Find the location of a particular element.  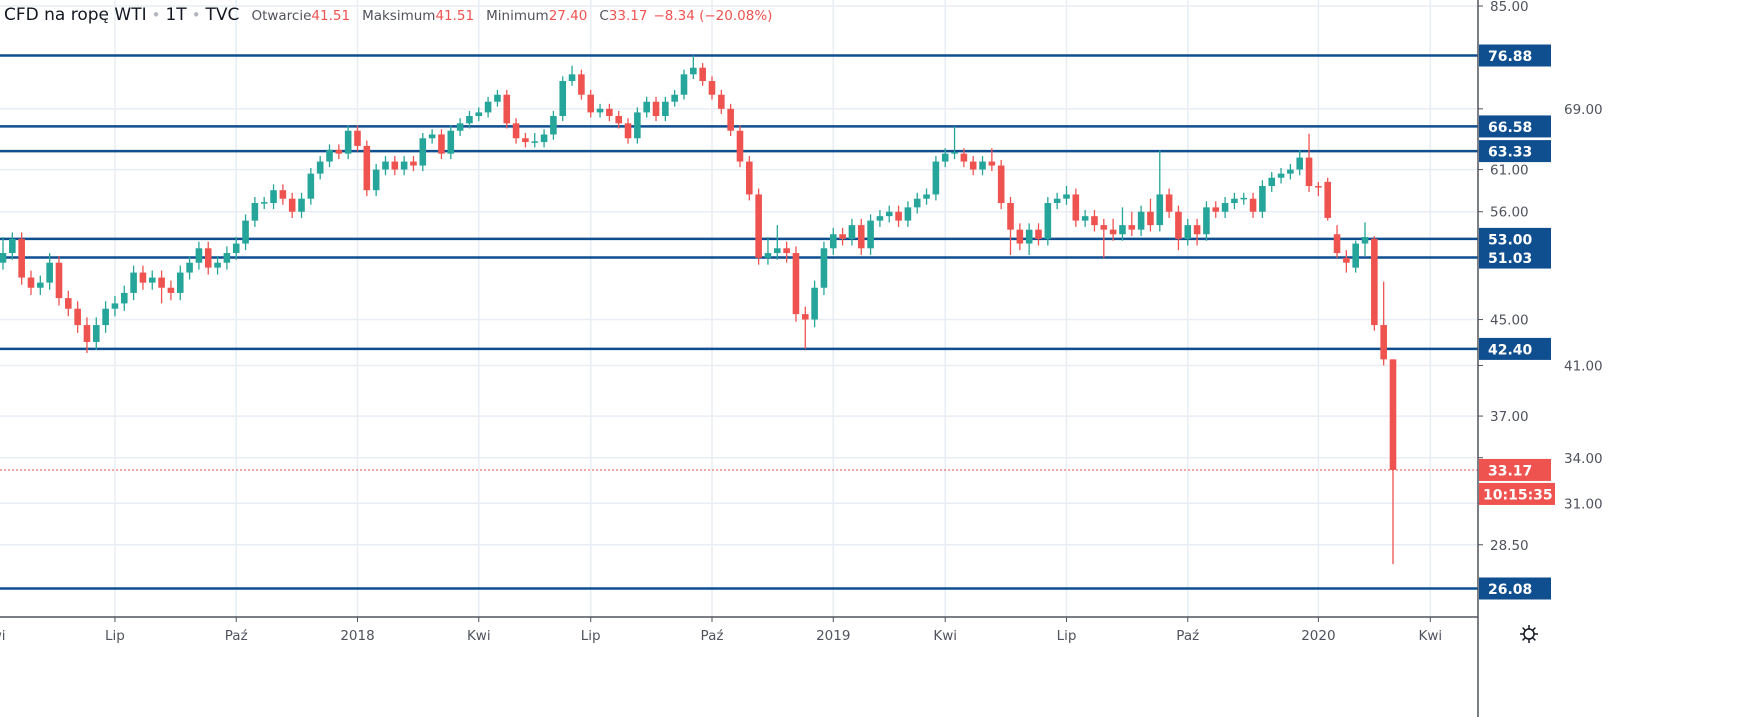

symbol-name: CFD na ropę WTI is located at coordinates (75, 15).